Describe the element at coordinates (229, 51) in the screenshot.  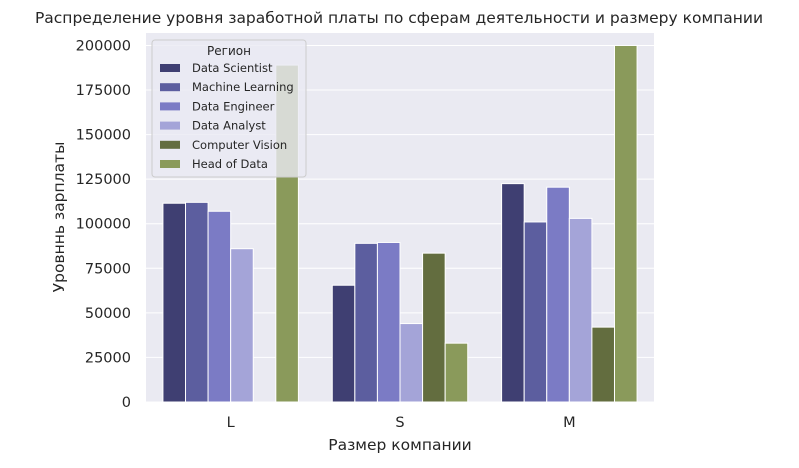
I see `legend-title: Регион` at that location.